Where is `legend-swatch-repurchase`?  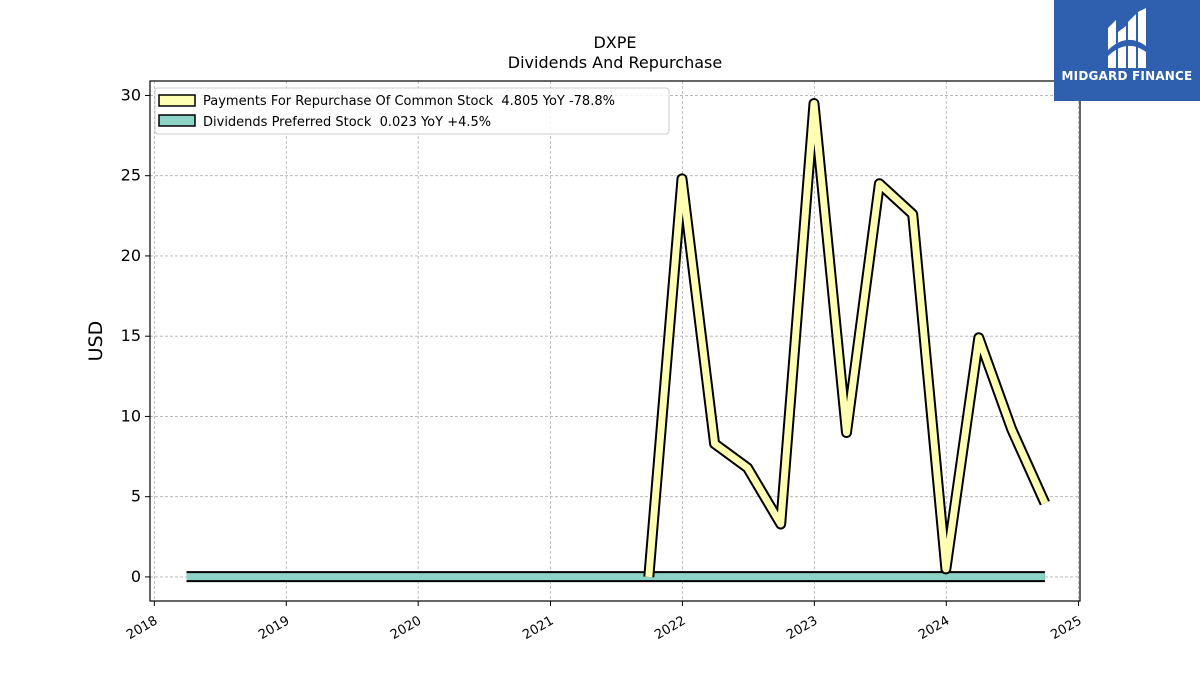
legend-swatch-repurchase is located at coordinates (177, 100).